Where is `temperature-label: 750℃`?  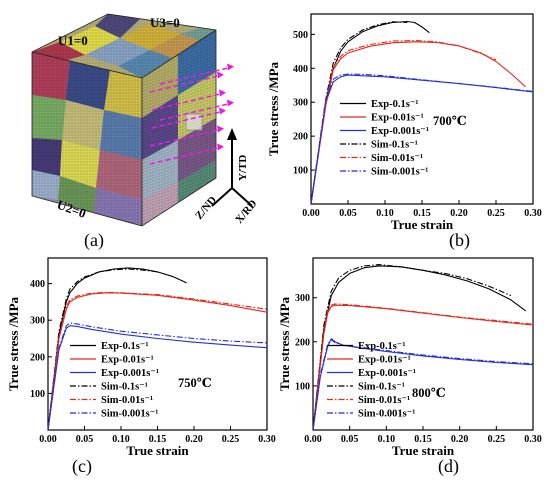 temperature-label: 750℃ is located at coordinates (195, 383).